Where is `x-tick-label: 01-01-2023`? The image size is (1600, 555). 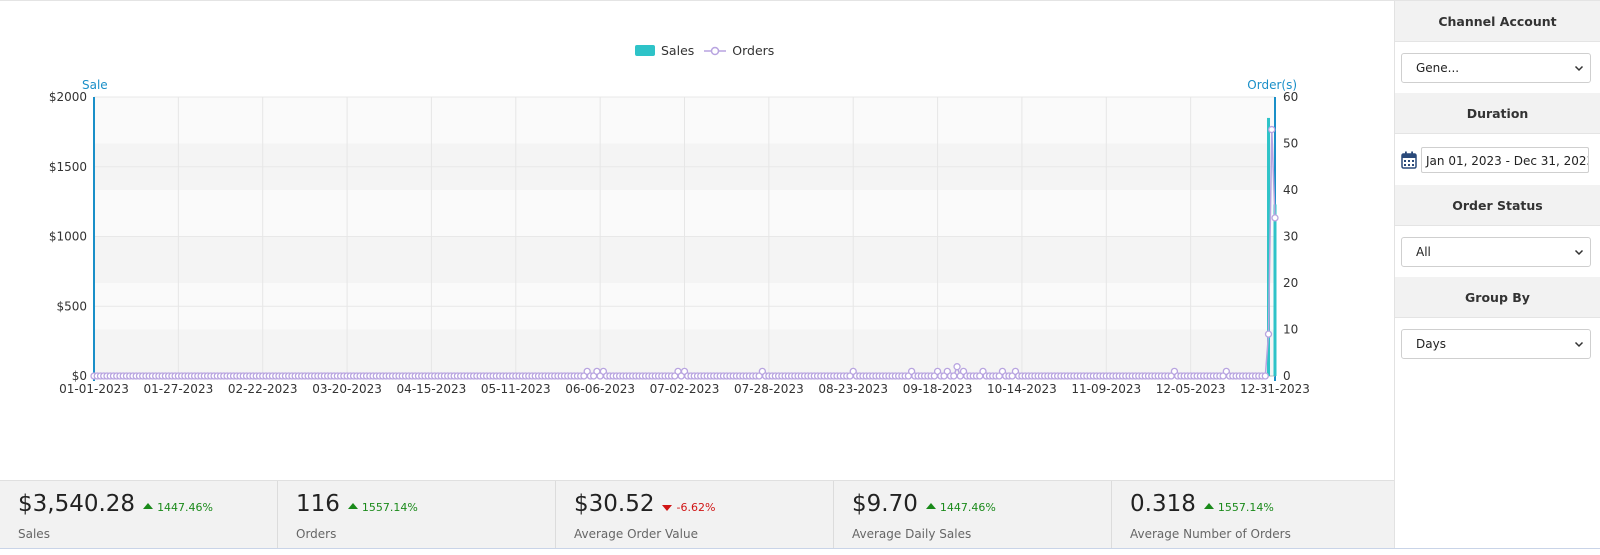
x-tick-label: 01-01-2023 is located at coordinates (94, 389).